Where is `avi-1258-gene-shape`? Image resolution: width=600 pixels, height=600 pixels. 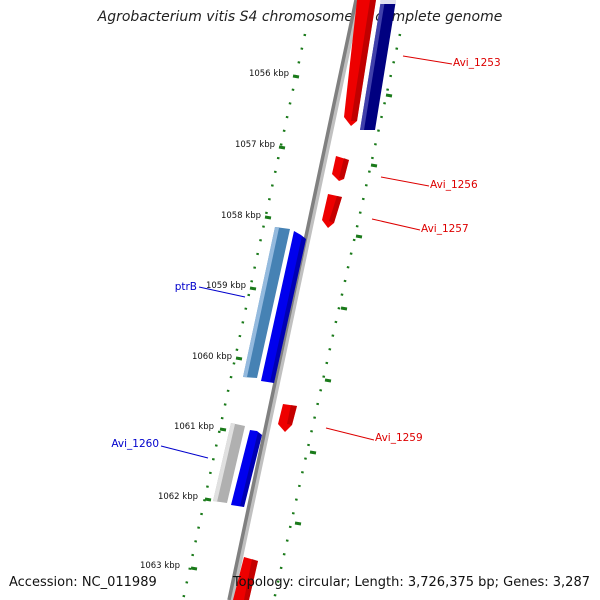
avi-1258-gene-shape is located at coordinates (283, 307).